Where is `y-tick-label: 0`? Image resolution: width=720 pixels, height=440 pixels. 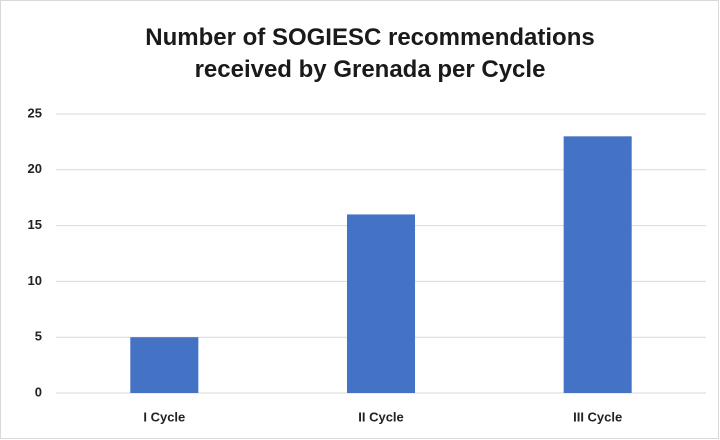
y-tick-label: 0 is located at coordinates (38, 391).